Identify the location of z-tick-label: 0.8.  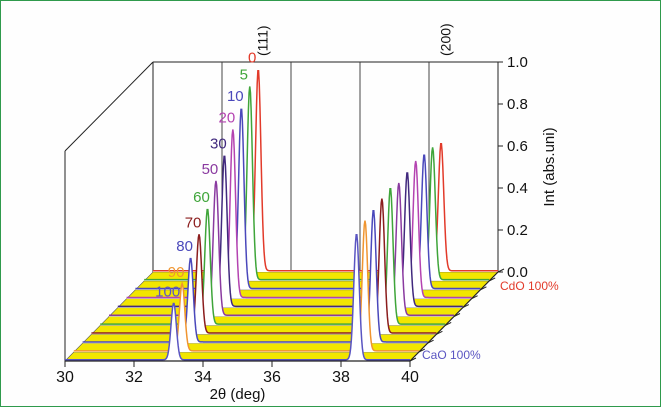
(517, 104).